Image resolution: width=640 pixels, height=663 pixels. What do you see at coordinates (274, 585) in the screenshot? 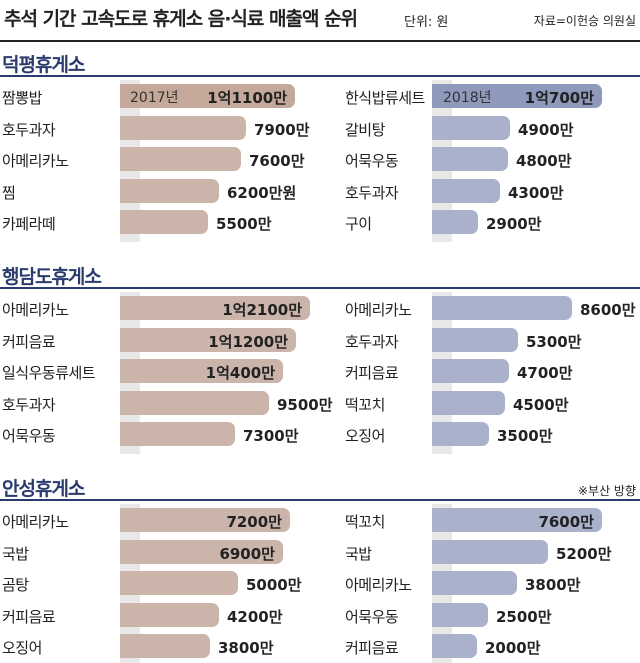
I see `value-label: 5000만` at bounding box center [274, 585].